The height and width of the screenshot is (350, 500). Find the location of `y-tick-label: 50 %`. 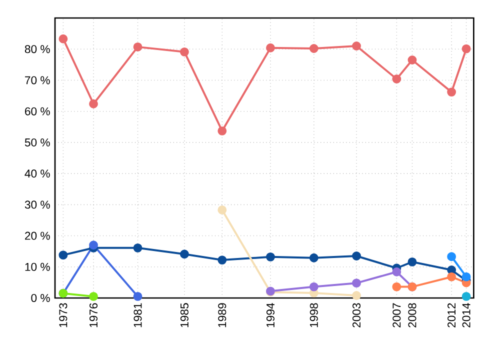

y-tick-label: 50 % is located at coordinates (37, 142).